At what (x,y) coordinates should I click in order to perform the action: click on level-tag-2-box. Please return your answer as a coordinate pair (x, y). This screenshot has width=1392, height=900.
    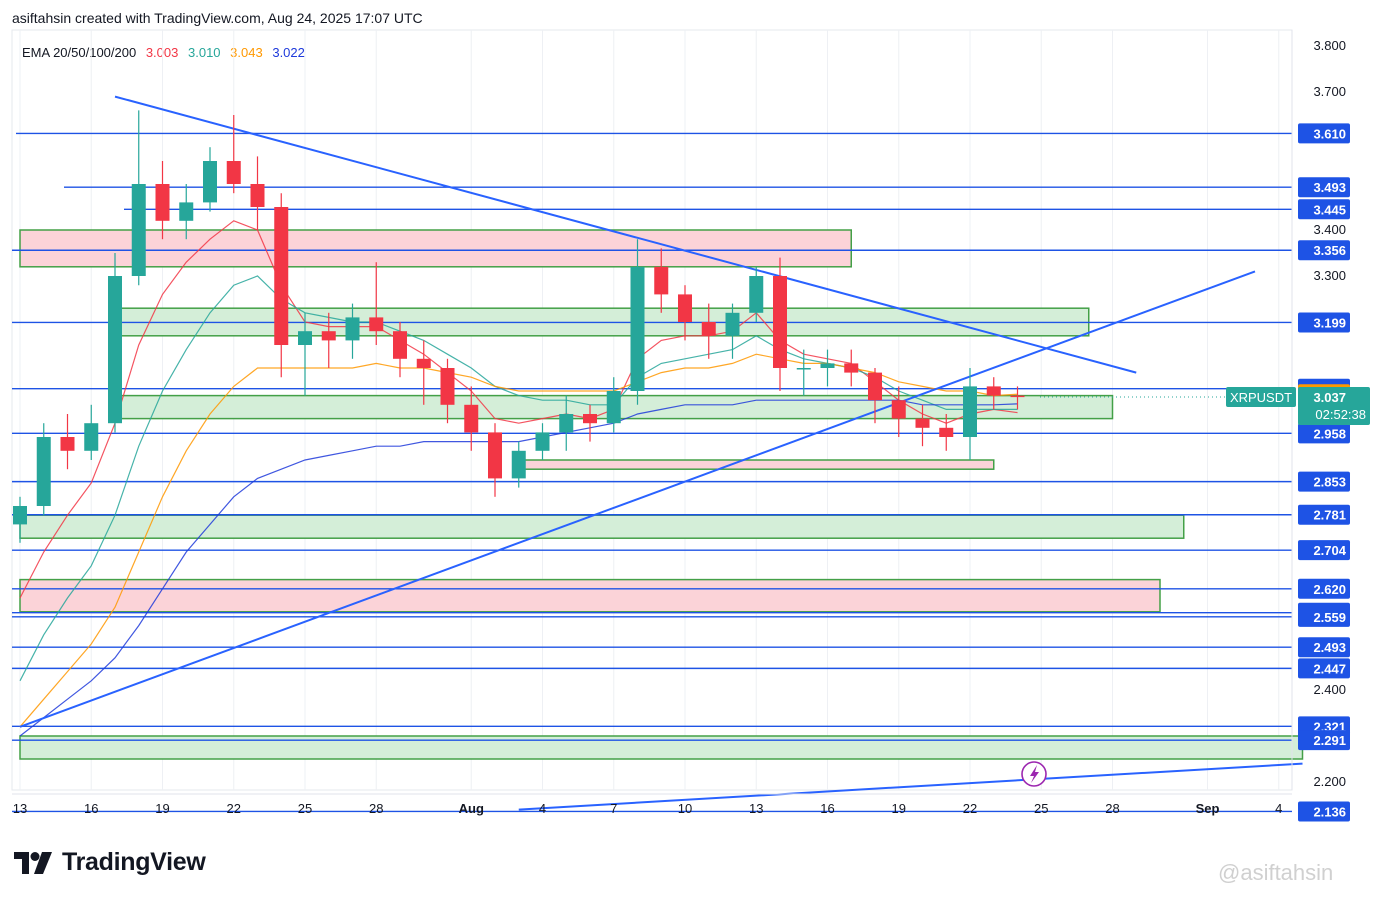
    Looking at the image, I should click on (1324, 209).